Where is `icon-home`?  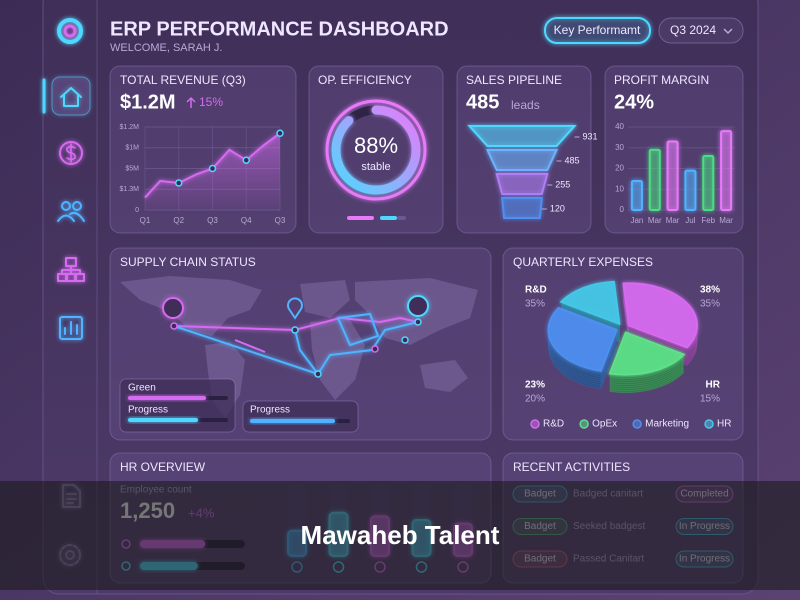
icon-home is located at coordinates (71, 97).